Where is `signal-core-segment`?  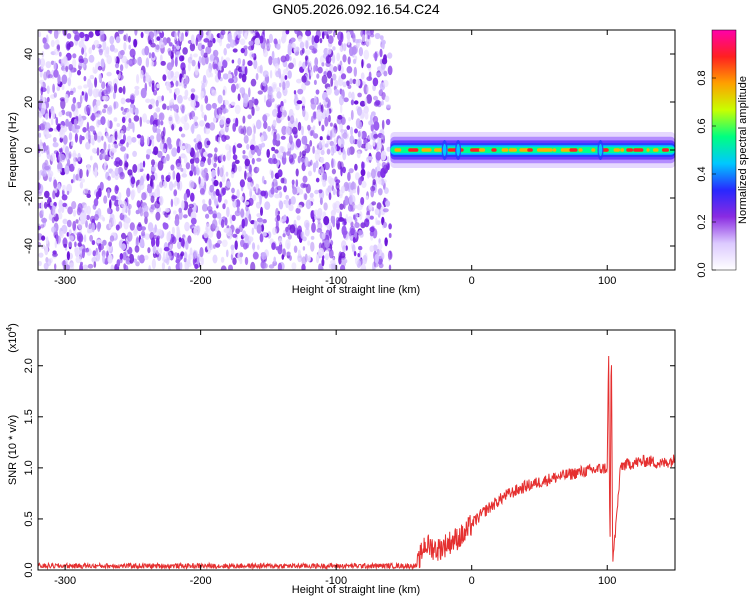 signal-core-segment is located at coordinates (413, 150).